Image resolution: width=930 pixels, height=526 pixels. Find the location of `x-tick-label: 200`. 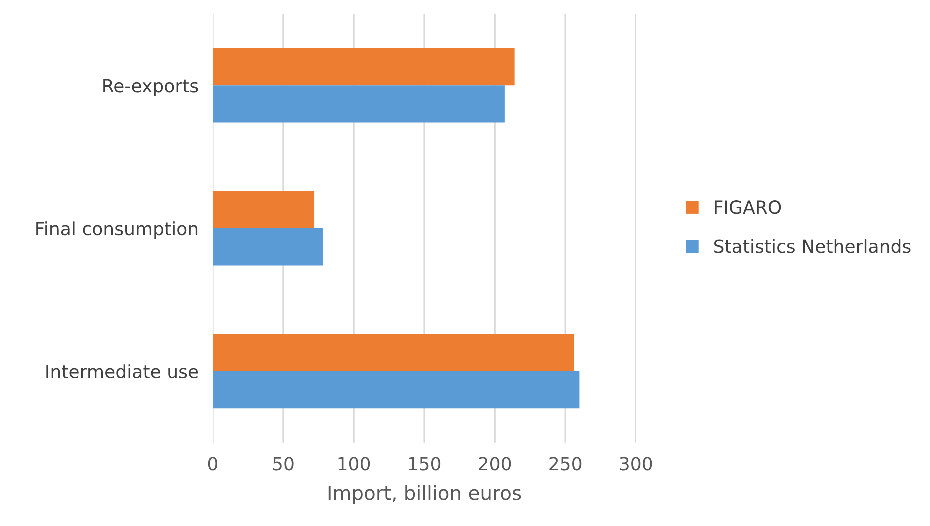

x-tick-label: 200 is located at coordinates (495, 464).